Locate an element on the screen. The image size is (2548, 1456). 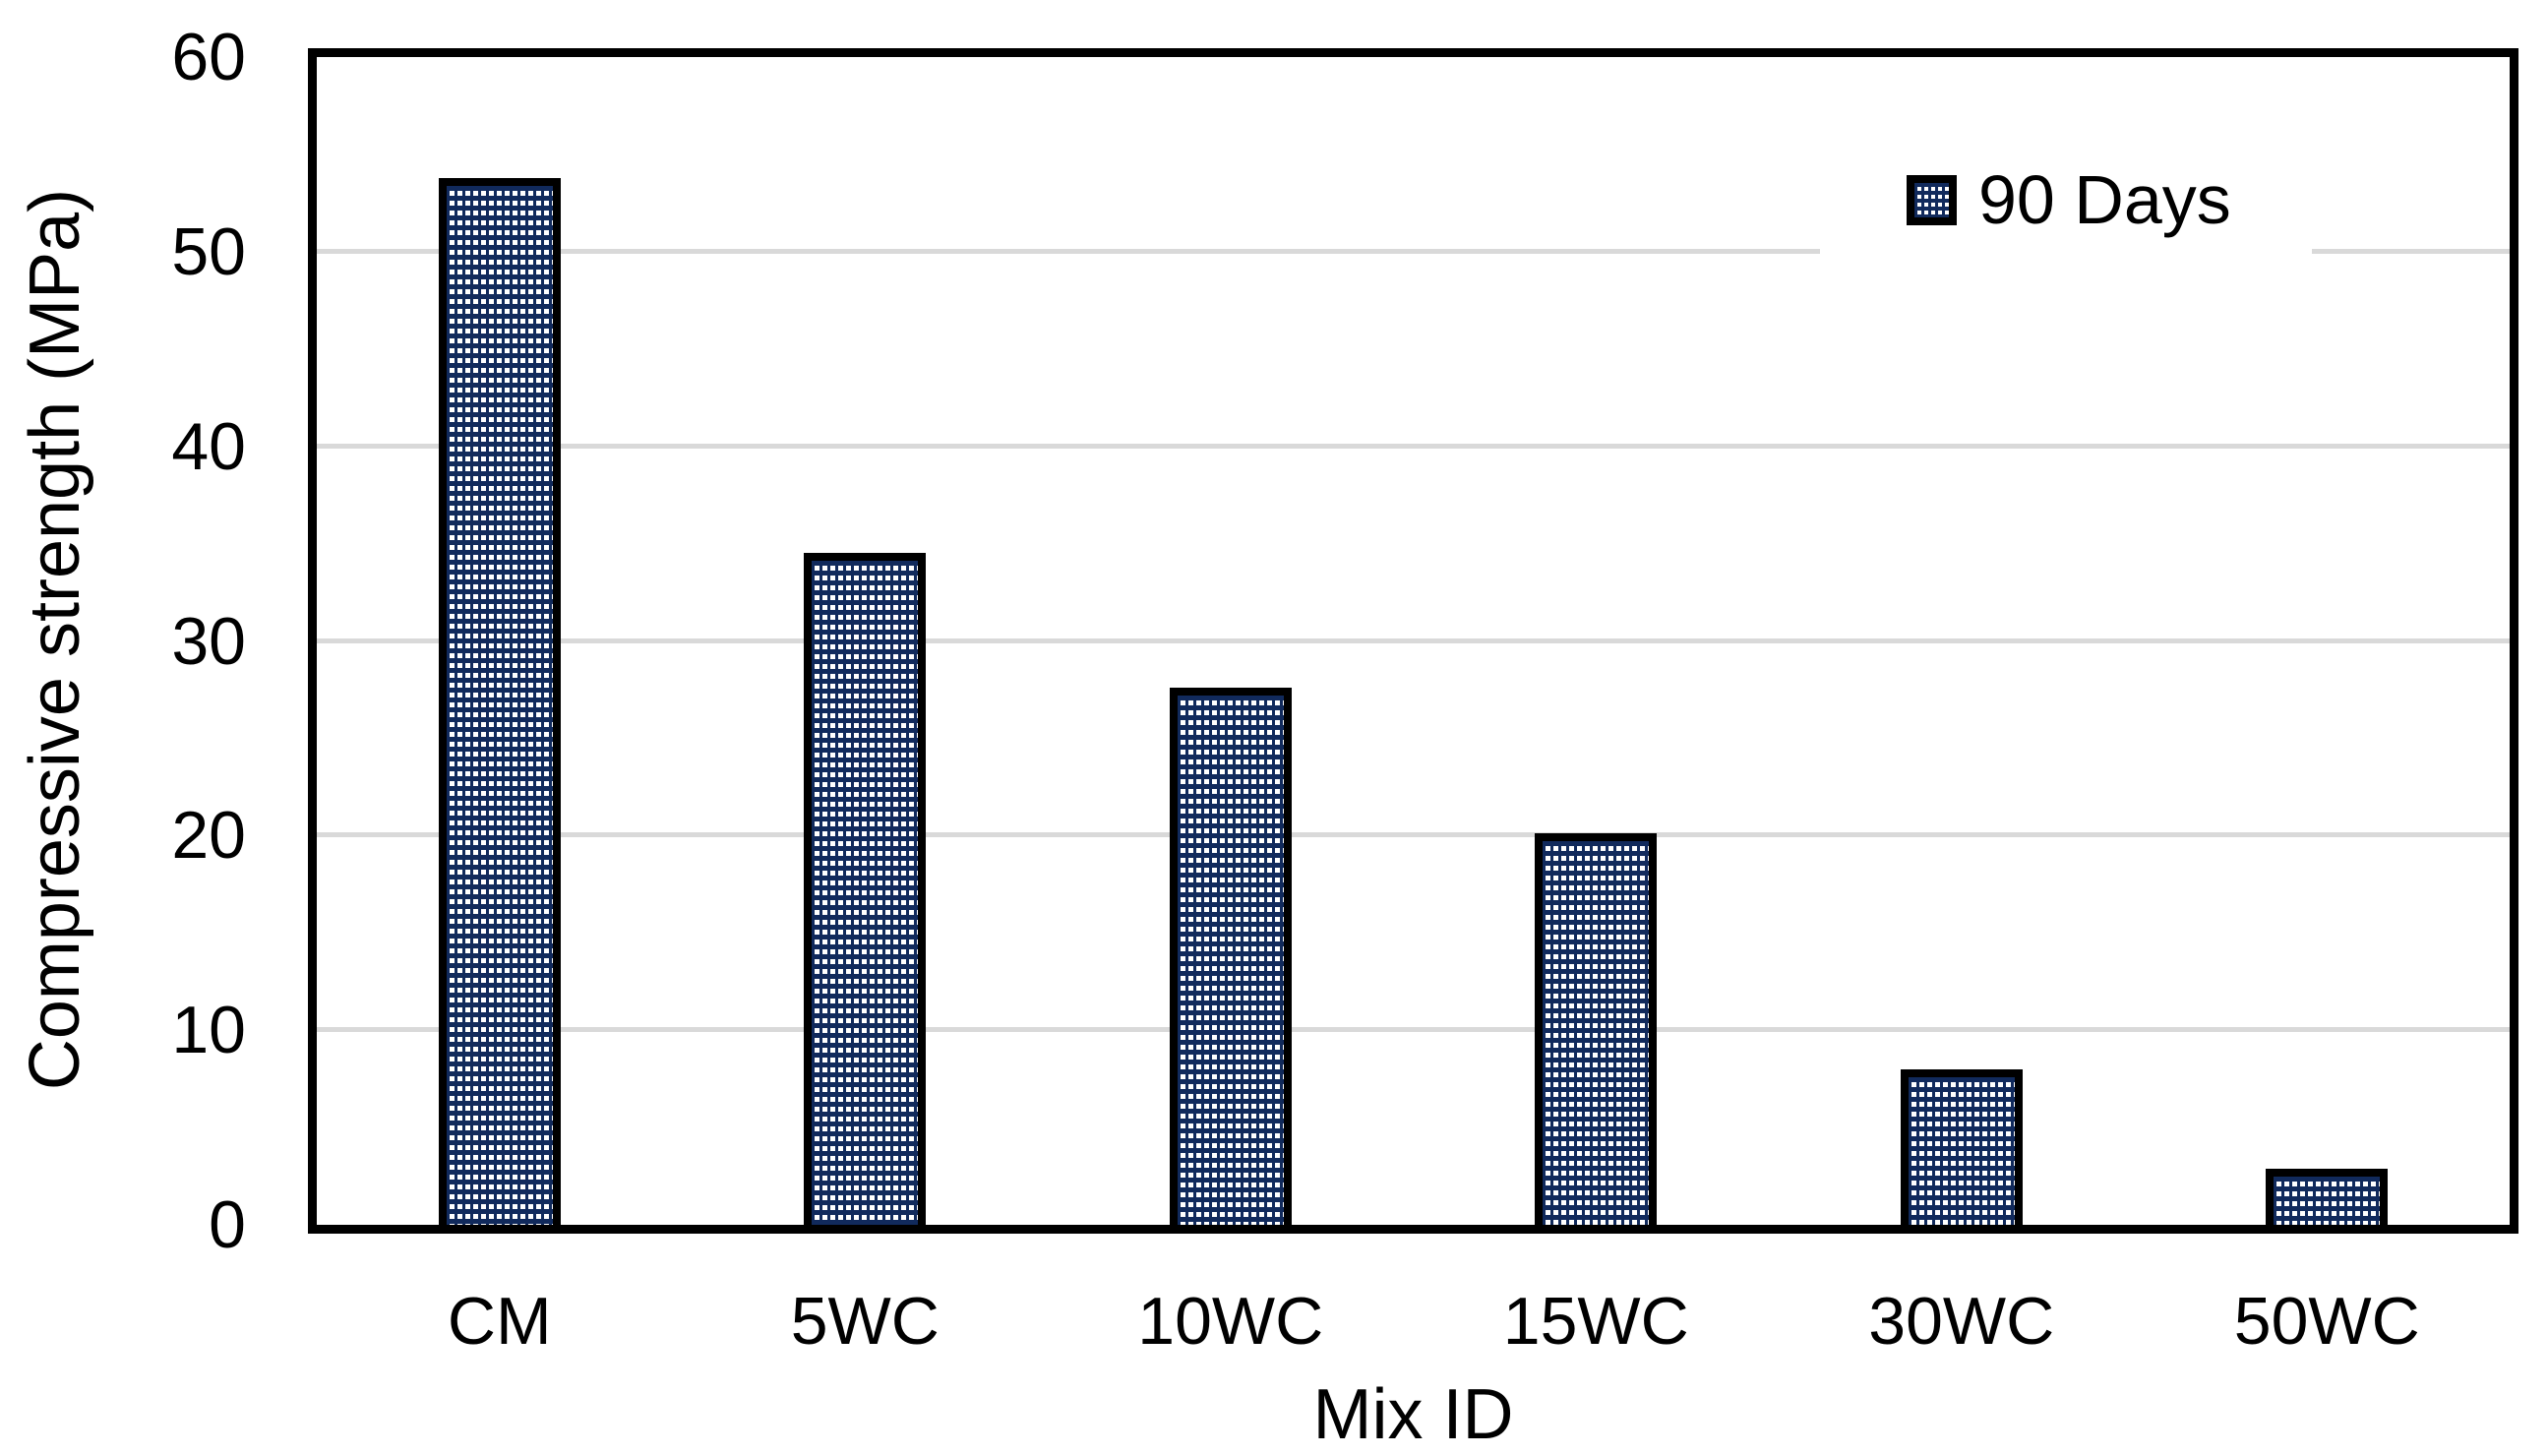
bar-slot-5wc is located at coordinates (866, 641).